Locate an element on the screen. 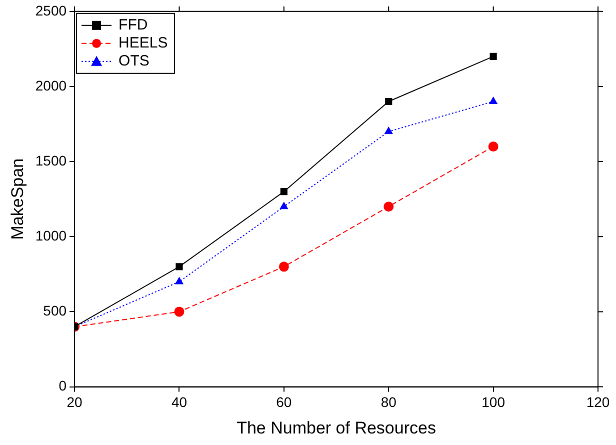  legend-label: FFD is located at coordinates (133, 25).